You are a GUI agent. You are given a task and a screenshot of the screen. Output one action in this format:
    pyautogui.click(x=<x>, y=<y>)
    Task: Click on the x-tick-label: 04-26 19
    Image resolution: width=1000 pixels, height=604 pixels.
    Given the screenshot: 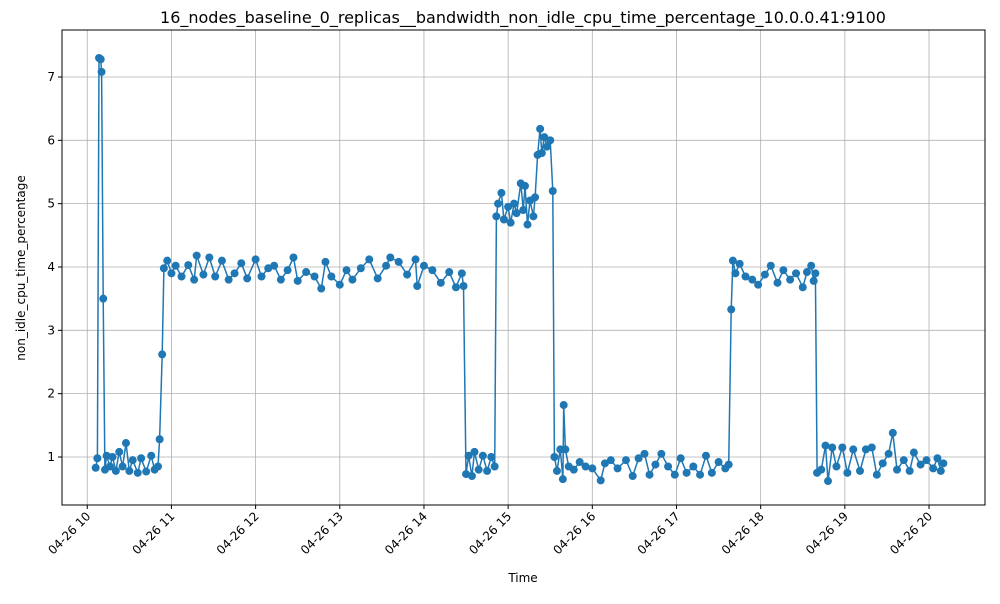 What is the action you would take?
    pyautogui.click(x=827, y=533)
    